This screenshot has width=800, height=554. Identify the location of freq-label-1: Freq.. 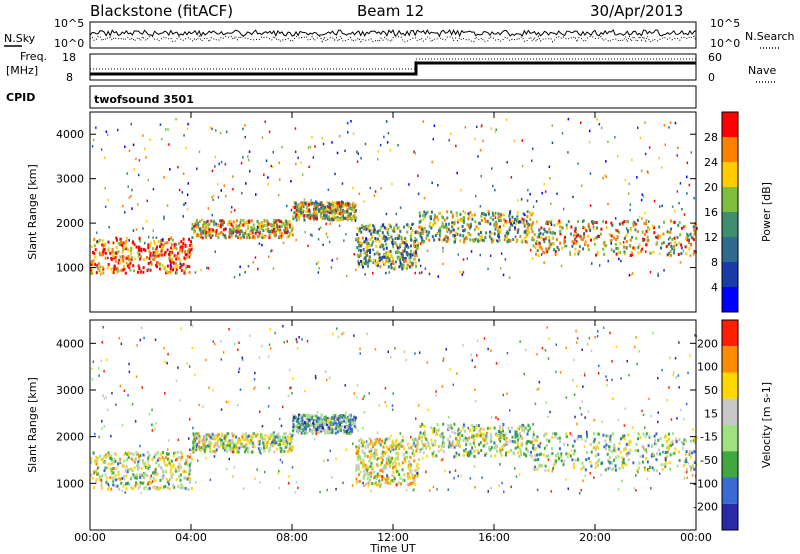
(33, 56).